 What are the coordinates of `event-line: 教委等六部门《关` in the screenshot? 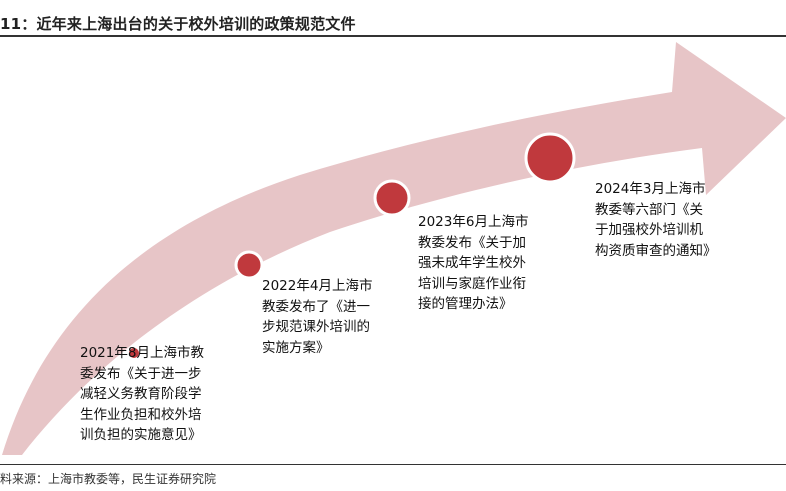 It's located at (649, 209).